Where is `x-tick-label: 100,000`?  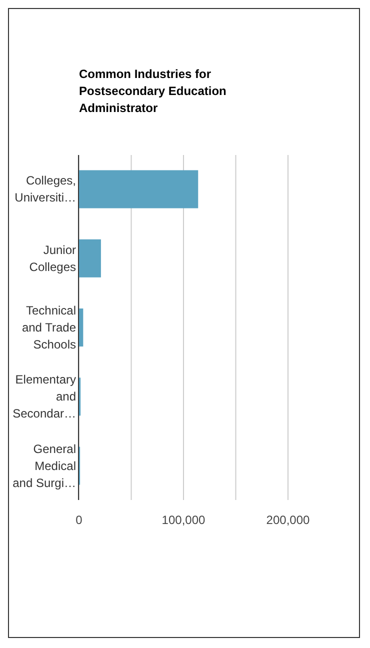 x-tick-label: 100,000 is located at coordinates (184, 520).